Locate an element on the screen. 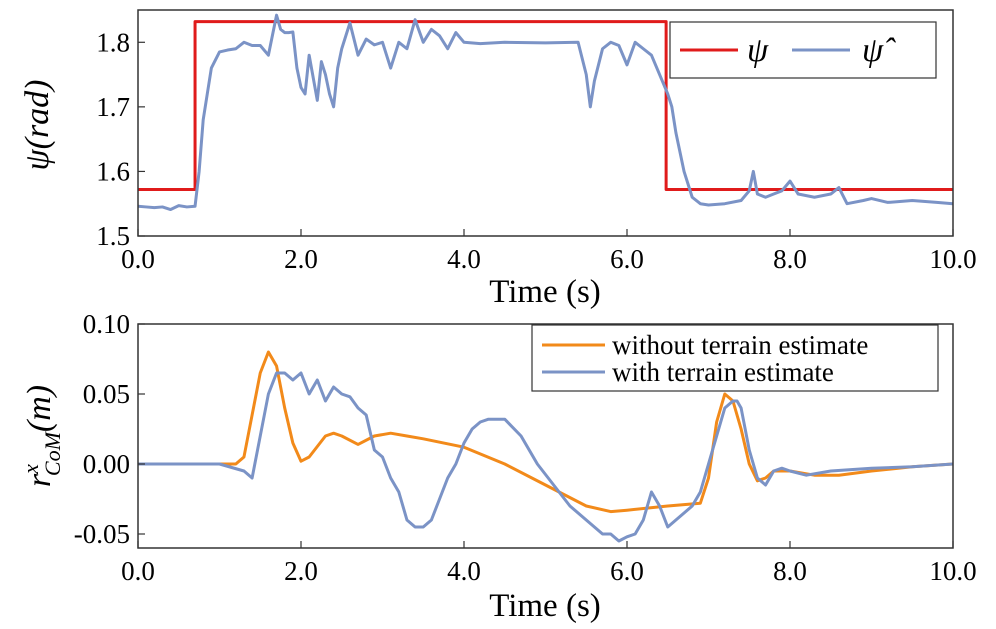  psi-xtick-label: 0.0 is located at coordinates (138, 259).